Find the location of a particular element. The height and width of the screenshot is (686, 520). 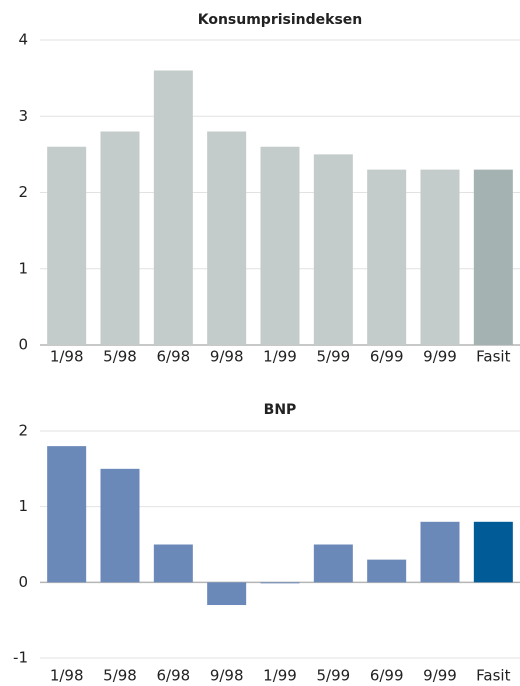

chart-title: BNP is located at coordinates (280, 410).